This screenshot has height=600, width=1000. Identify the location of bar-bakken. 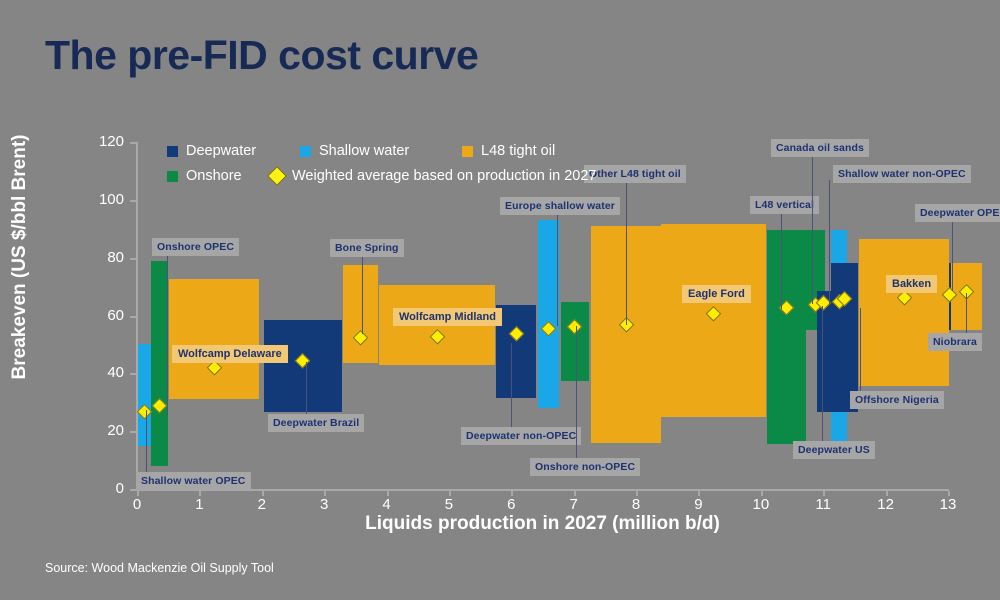
(904, 312).